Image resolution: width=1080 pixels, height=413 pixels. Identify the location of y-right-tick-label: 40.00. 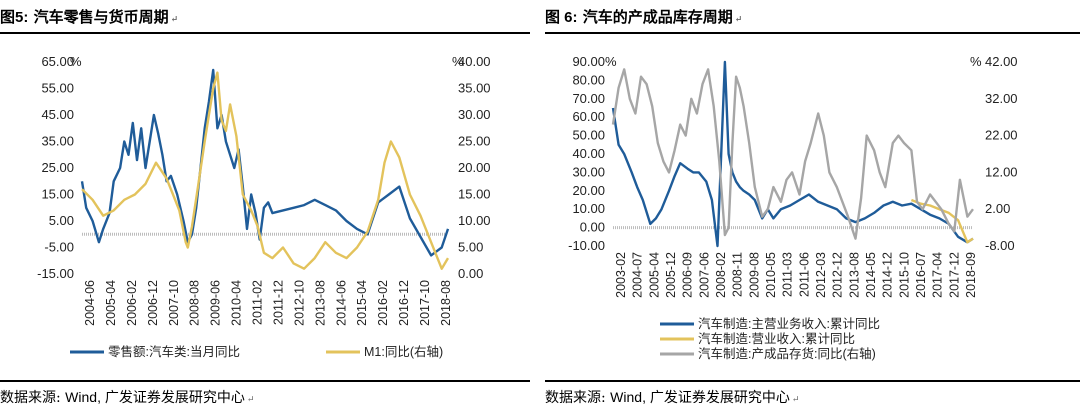
(474, 61).